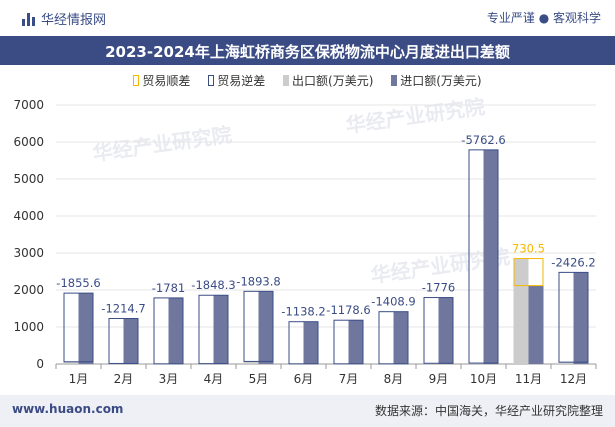  What do you see at coordinates (258, 281) in the screenshot?
I see `data-label: -1893.8` at bounding box center [258, 281].